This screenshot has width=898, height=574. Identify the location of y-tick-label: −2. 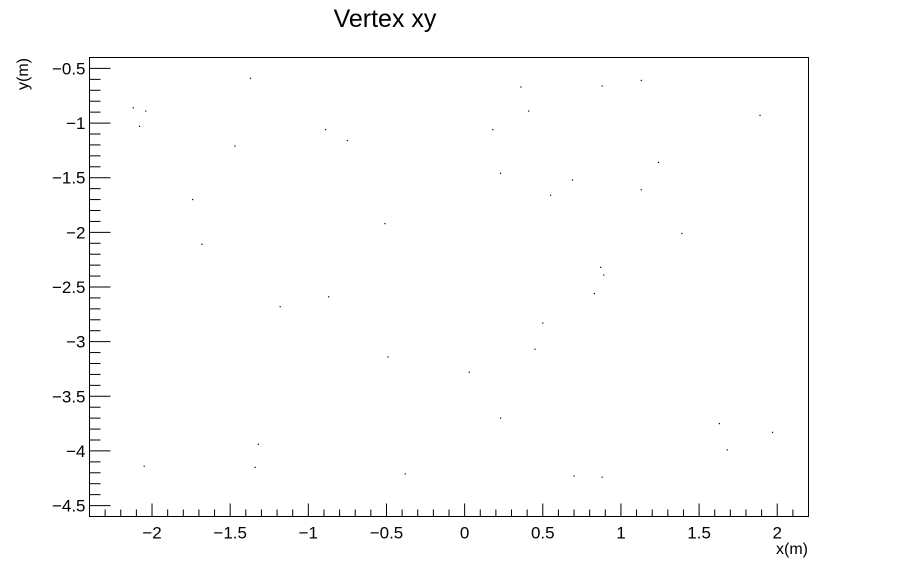
(75, 232).